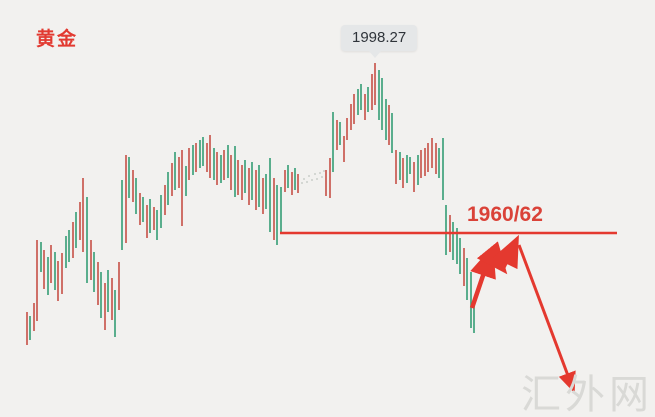  Describe the element at coordinates (505, 214) in the screenshot. I see `support-level-label: 1960/62` at that location.